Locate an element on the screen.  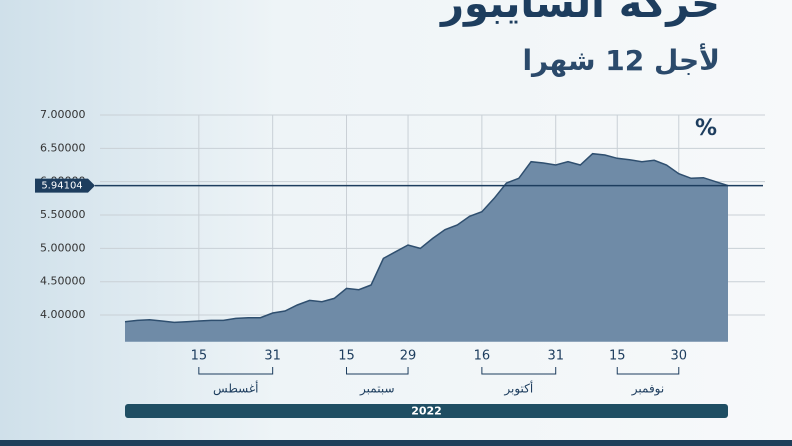
chart-title: حركة السايبور is located at coordinates (579, 13).